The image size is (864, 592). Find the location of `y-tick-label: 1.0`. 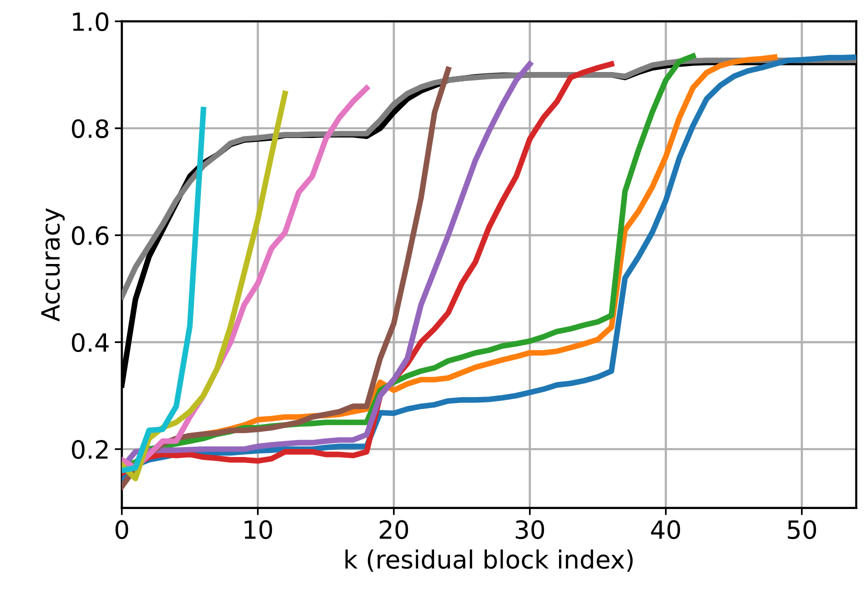

y-tick-label: 1.0 is located at coordinates (90, 22).